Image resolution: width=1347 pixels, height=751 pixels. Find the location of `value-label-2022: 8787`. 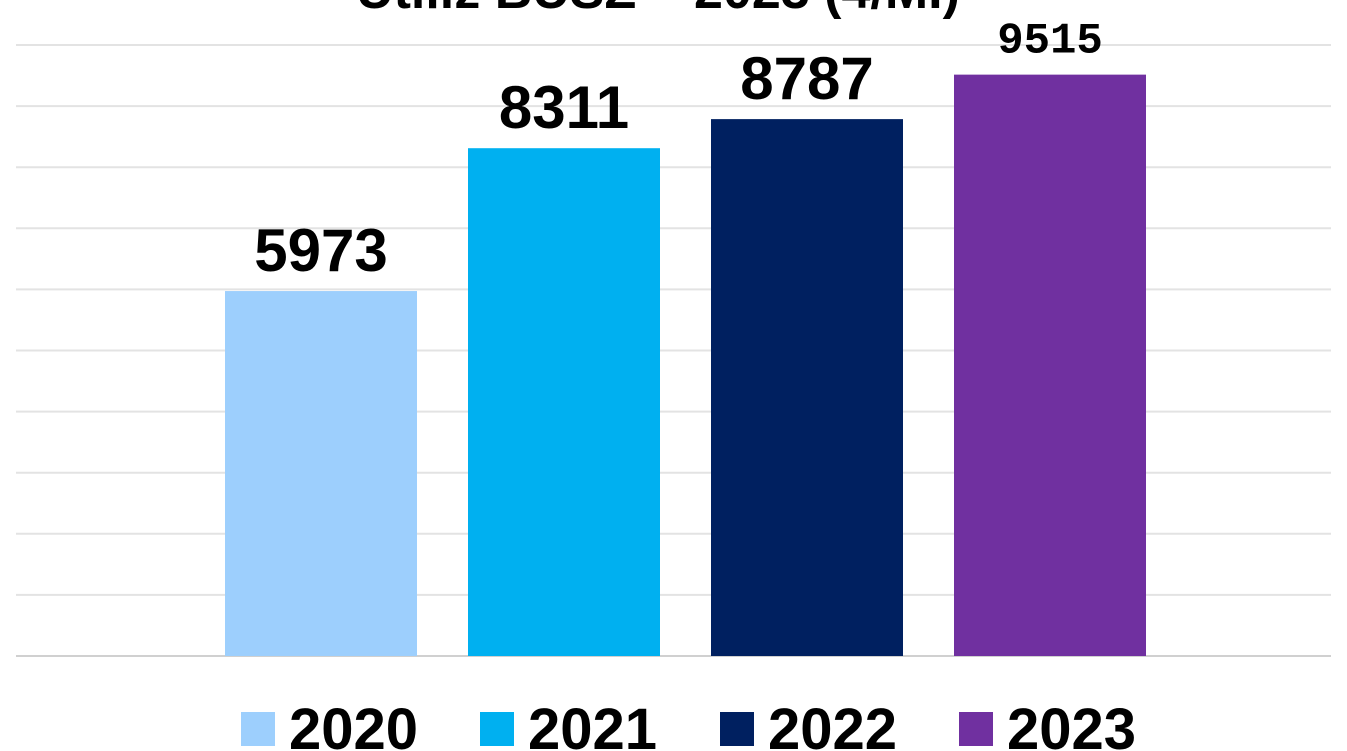

value-label-2022: 8787 is located at coordinates (806, 78).